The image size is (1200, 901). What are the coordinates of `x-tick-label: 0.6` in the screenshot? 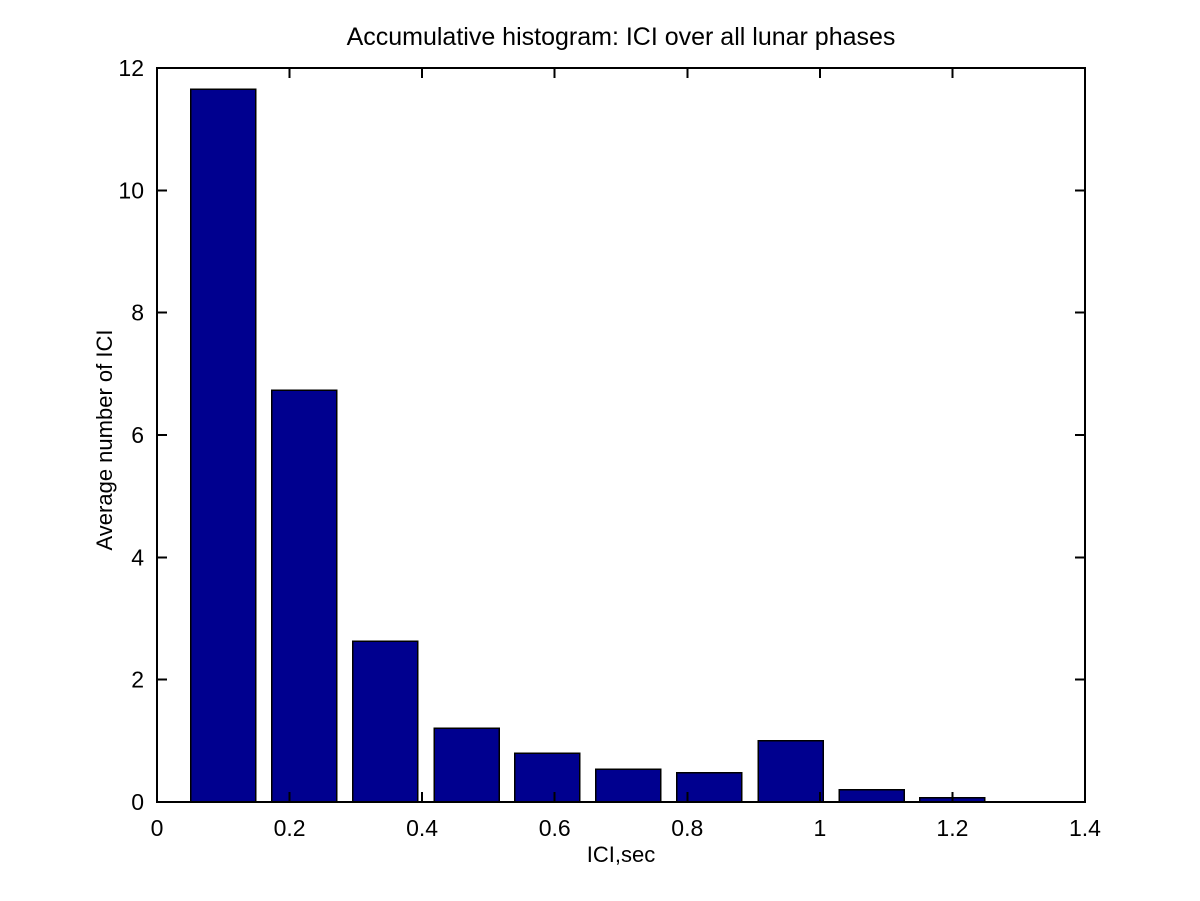 It's located at (555, 828).